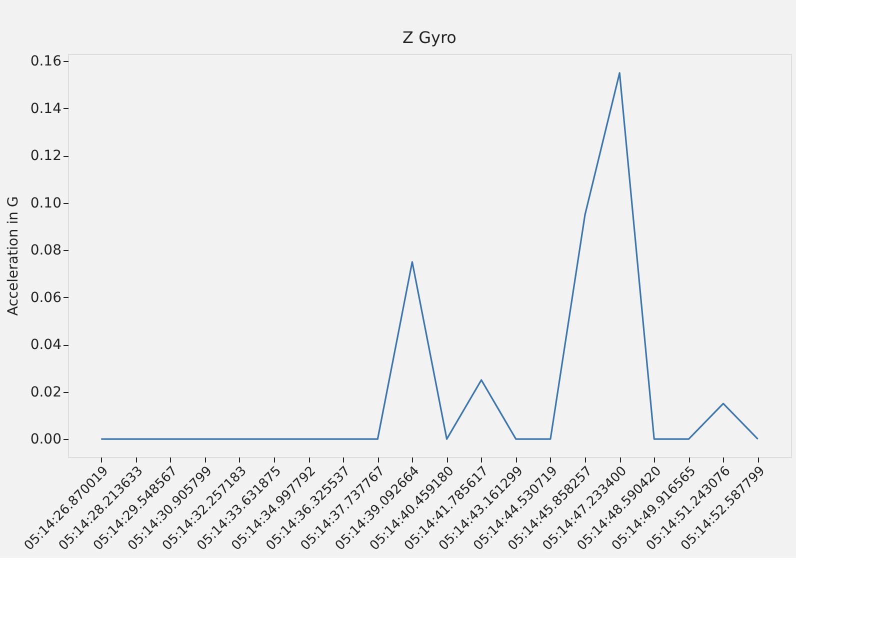  What do you see at coordinates (46, 298) in the screenshot?
I see `y-tick-label: 0.06` at bounding box center [46, 298].